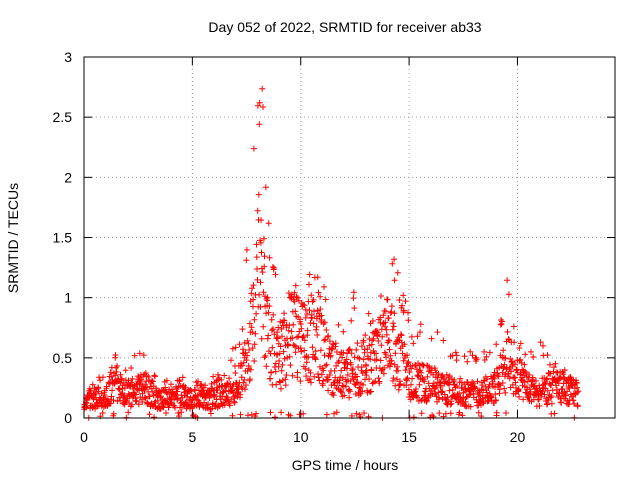 Image resolution: width=640 pixels, height=480 pixels. Describe the element at coordinates (68, 57) in the screenshot. I see `y-tick-label: 3` at that location.